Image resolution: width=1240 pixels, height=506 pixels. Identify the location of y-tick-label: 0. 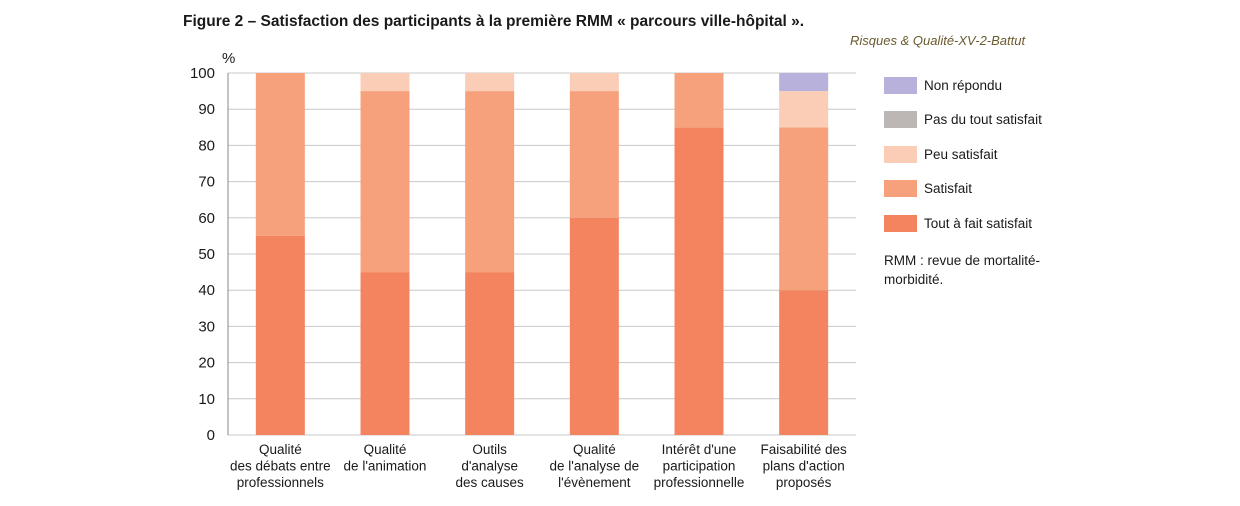
(211, 435).